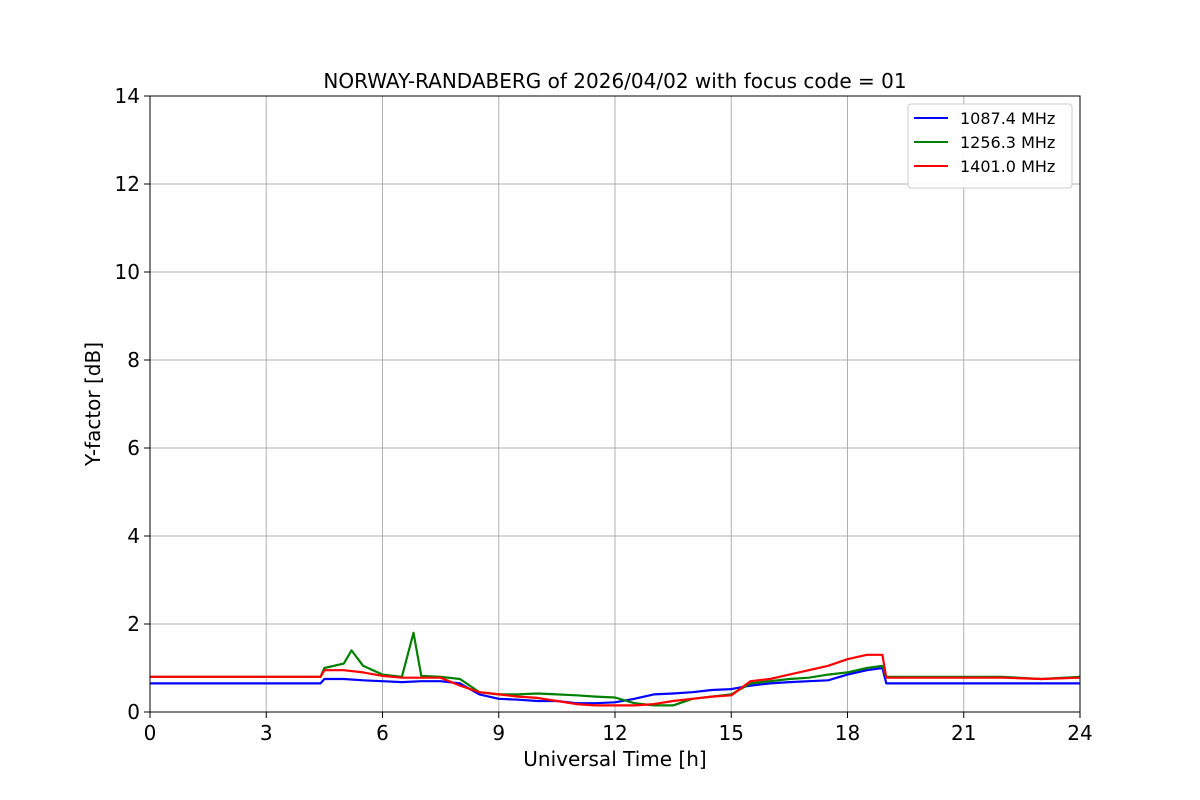 The height and width of the screenshot is (800, 1200). Describe the element at coordinates (266, 733) in the screenshot. I see `x-tick-label: 3` at that location.